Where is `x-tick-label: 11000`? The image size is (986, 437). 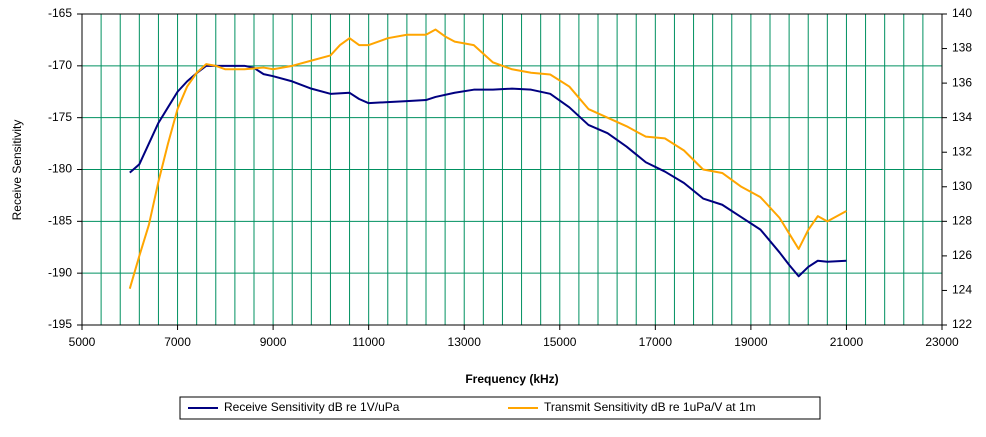
x-tick-label: 11000 is located at coordinates (368, 342).